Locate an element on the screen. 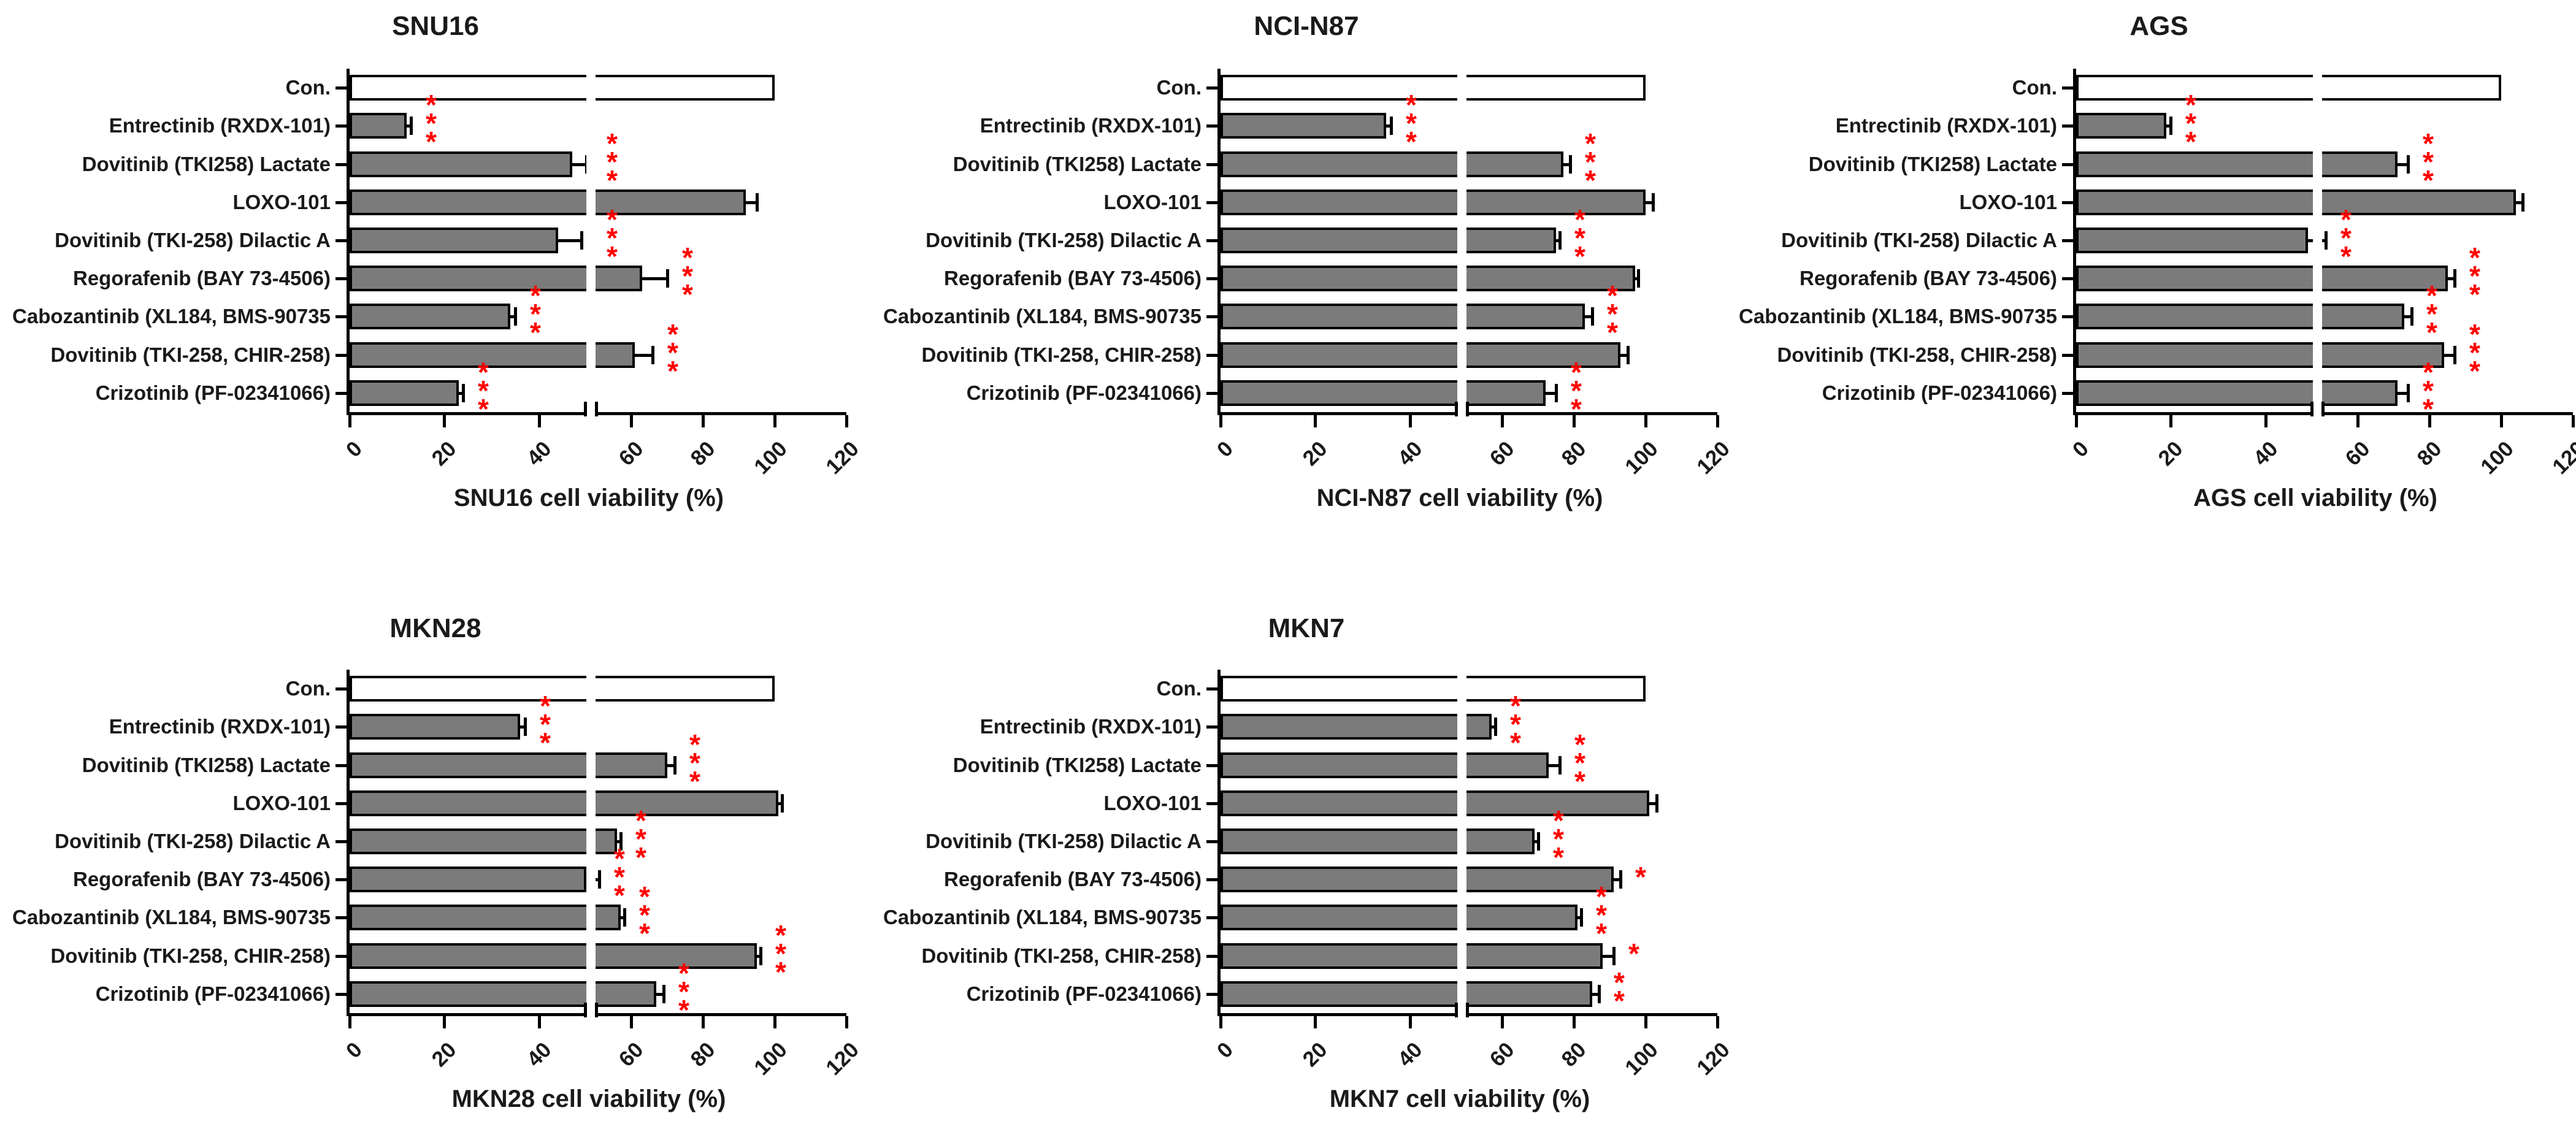 The image size is (2576, 1148). category-label-text: Cabozantinib (XL184, BMS-90735 is located at coordinates (1042, 316).